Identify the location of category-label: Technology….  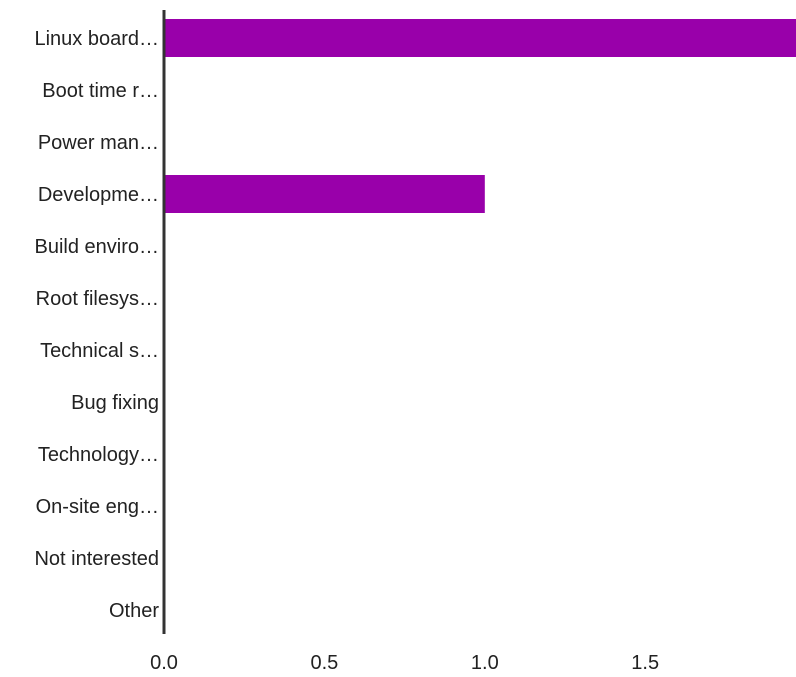
(98, 455).